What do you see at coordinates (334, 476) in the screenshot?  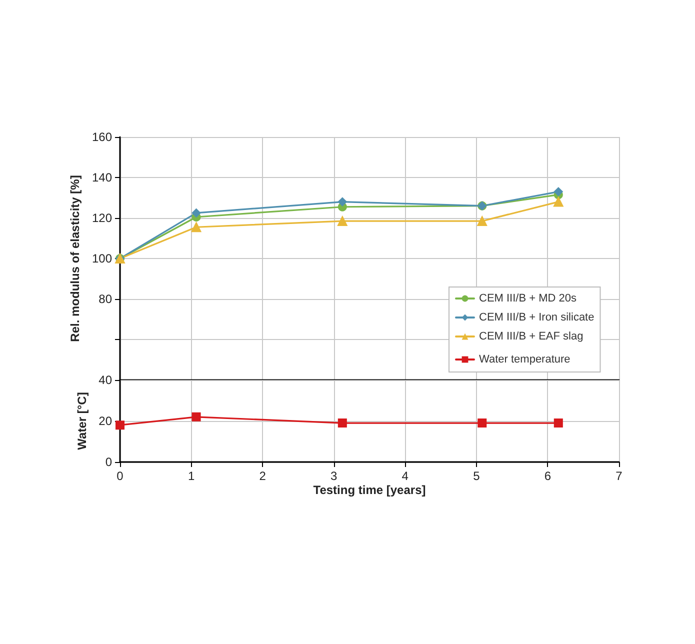 I see `x-tick-label: 3` at bounding box center [334, 476].